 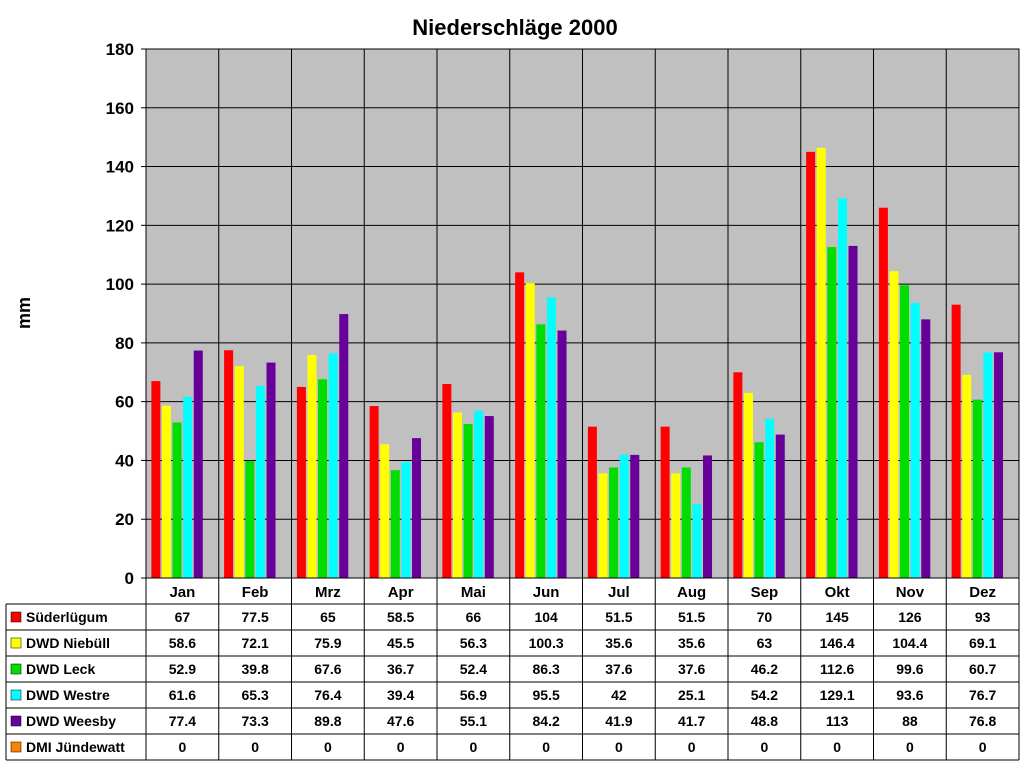 I want to click on data-cell: 61.6, so click(x=182, y=695).